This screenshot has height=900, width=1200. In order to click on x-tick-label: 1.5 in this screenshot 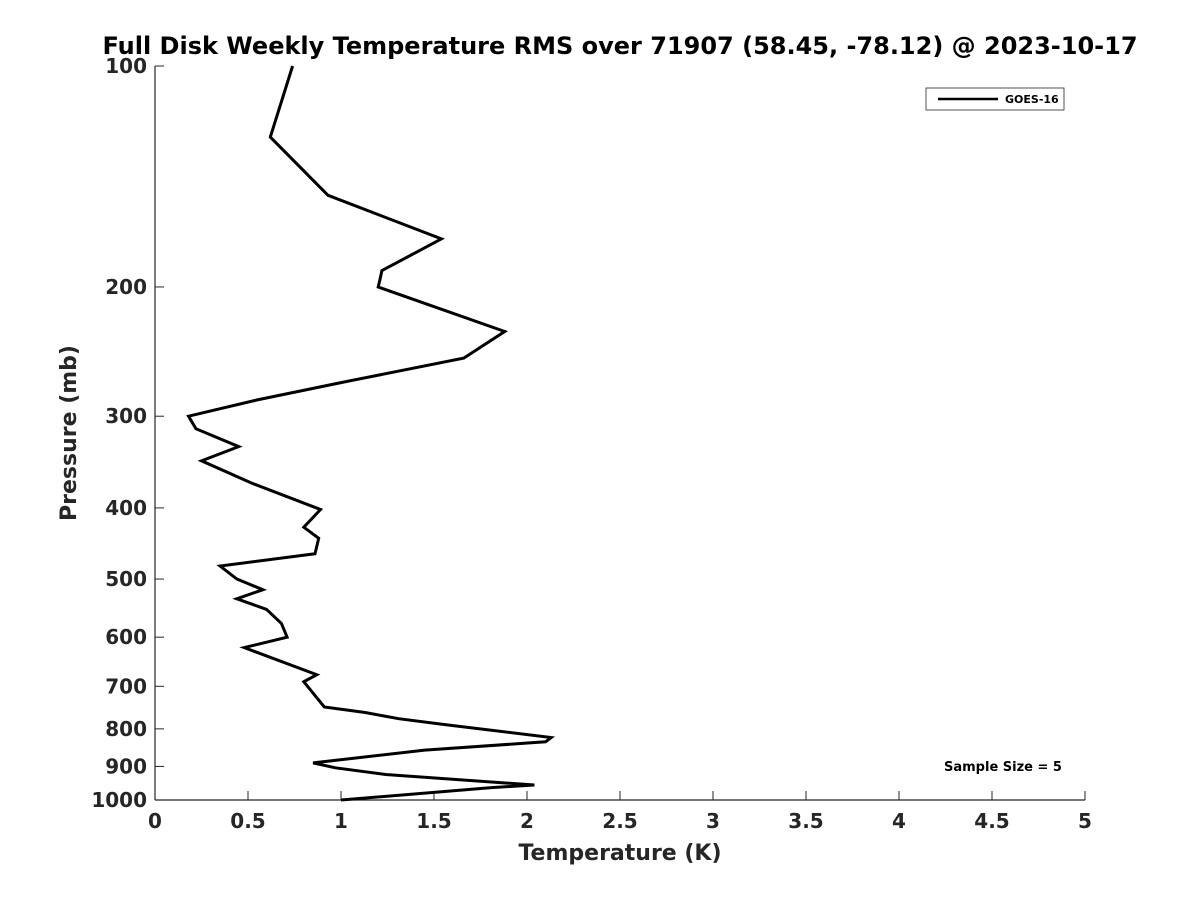, I will do `click(433, 821)`.